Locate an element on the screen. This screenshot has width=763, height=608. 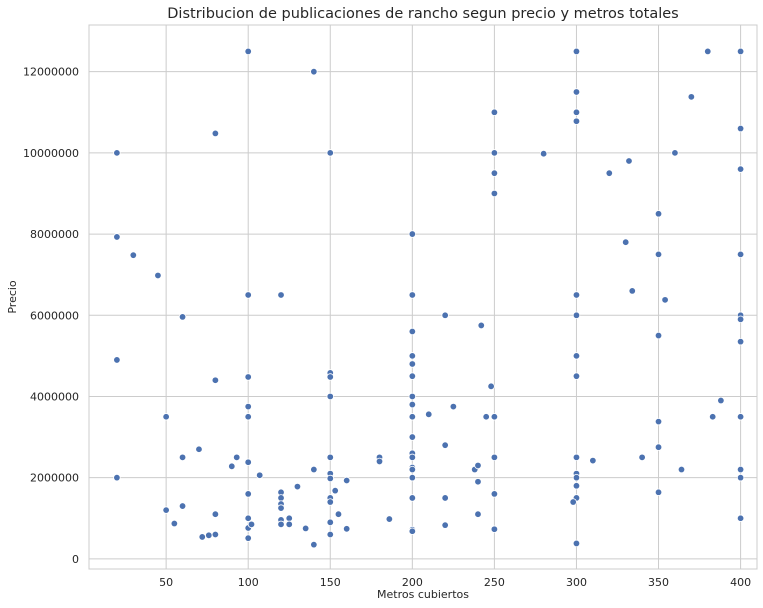
y-tick-label: 6000000 is located at coordinates (54, 315).